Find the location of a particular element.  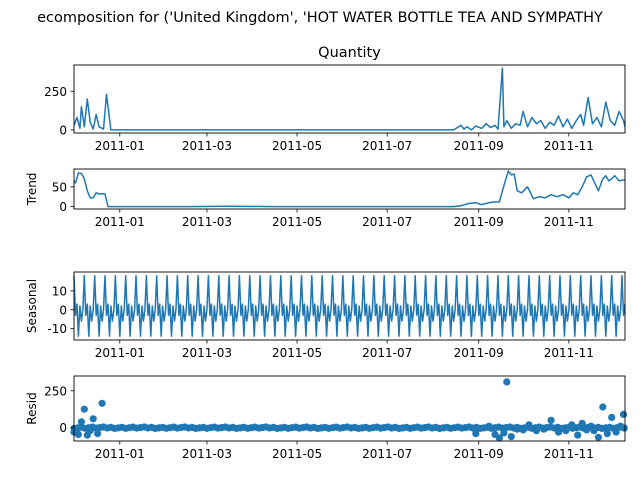

trend-x-tick-label: 2011-07 is located at coordinates (387, 222).